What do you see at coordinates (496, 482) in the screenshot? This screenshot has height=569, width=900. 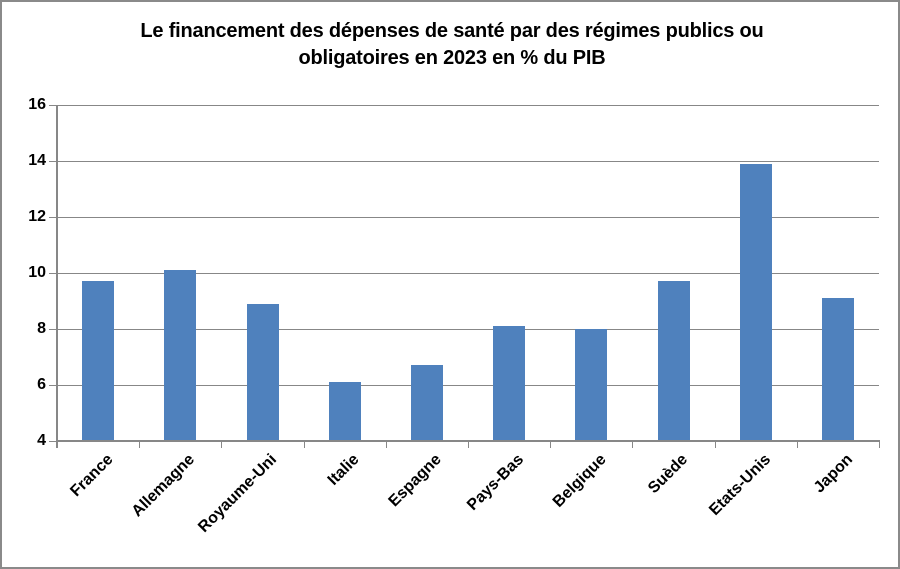 I see `x-axis-label-pays-bas: Pays-Bas` at bounding box center [496, 482].